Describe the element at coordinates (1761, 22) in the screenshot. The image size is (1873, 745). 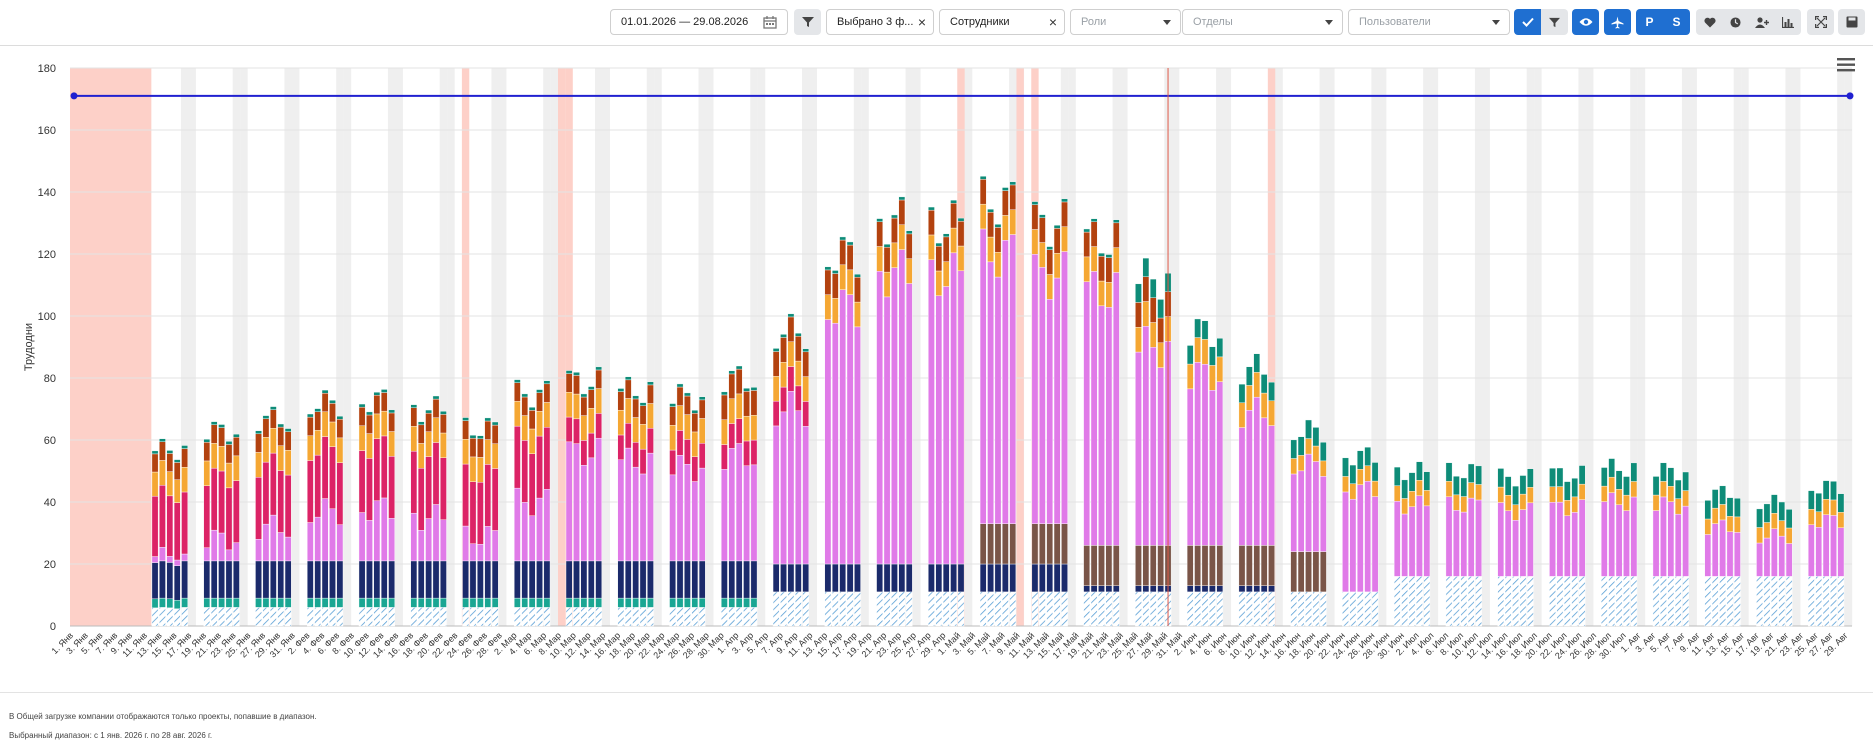
I see `add-user-button` at that location.